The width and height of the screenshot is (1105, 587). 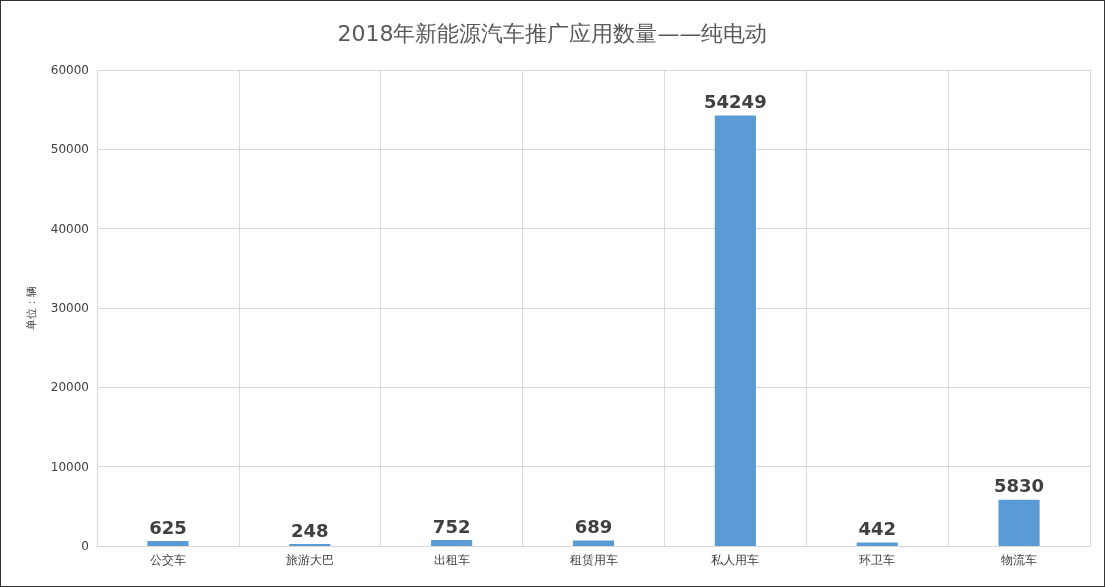 What do you see at coordinates (877, 528) in the screenshot?
I see `data-label: 442` at bounding box center [877, 528].